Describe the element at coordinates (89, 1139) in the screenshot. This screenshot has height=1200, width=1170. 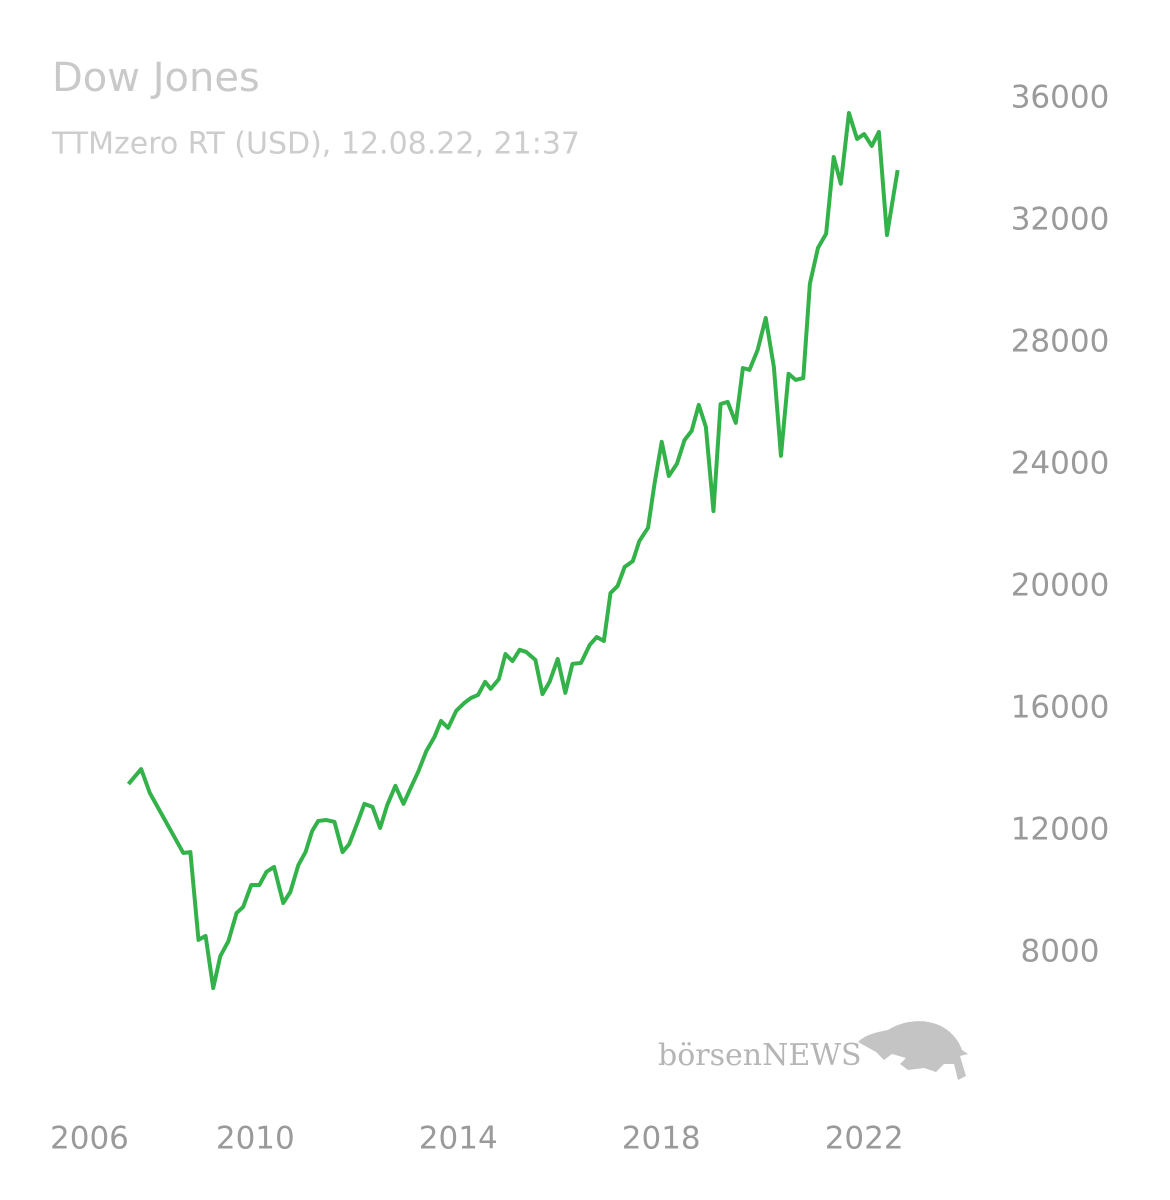
I see `x-tick-label: 2006` at that location.